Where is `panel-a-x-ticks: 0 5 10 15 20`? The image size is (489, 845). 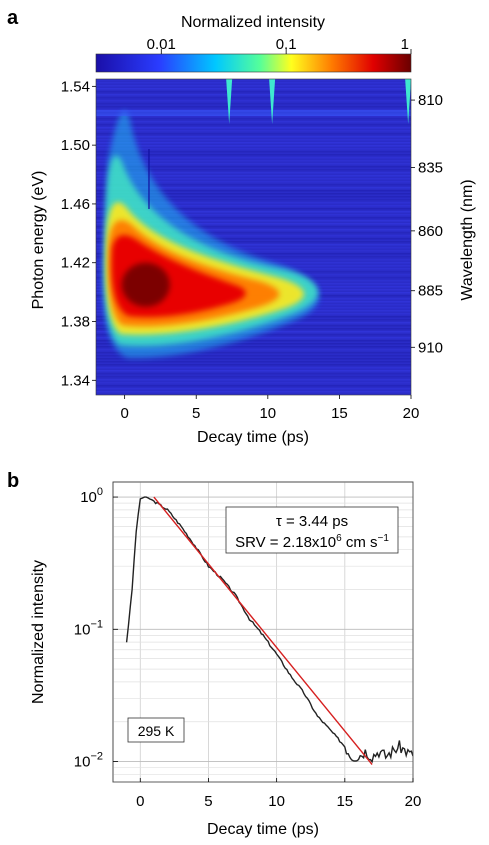 panel-a-x-ticks: 0 5 10 15 20 is located at coordinates (269, 408).